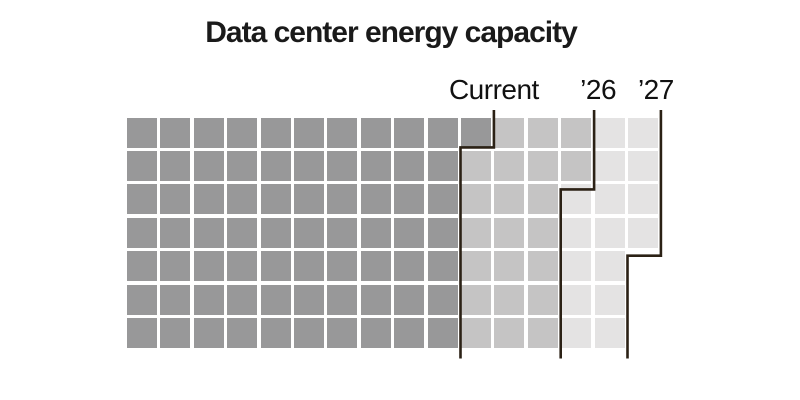  I want to click on milestone-label-current: Current, so click(493, 89).